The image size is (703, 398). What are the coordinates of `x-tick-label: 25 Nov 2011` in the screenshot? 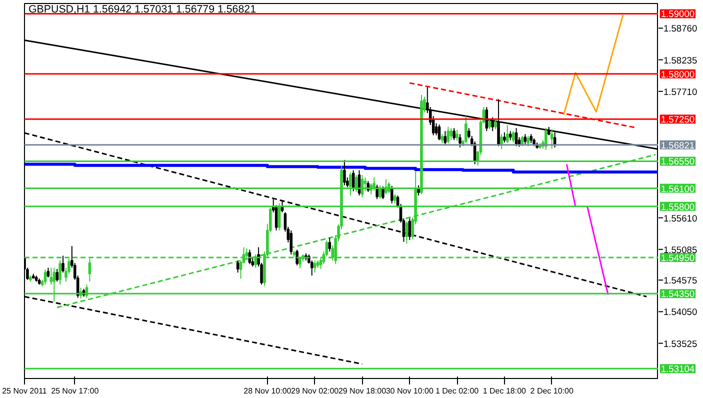 It's located at (25, 391).